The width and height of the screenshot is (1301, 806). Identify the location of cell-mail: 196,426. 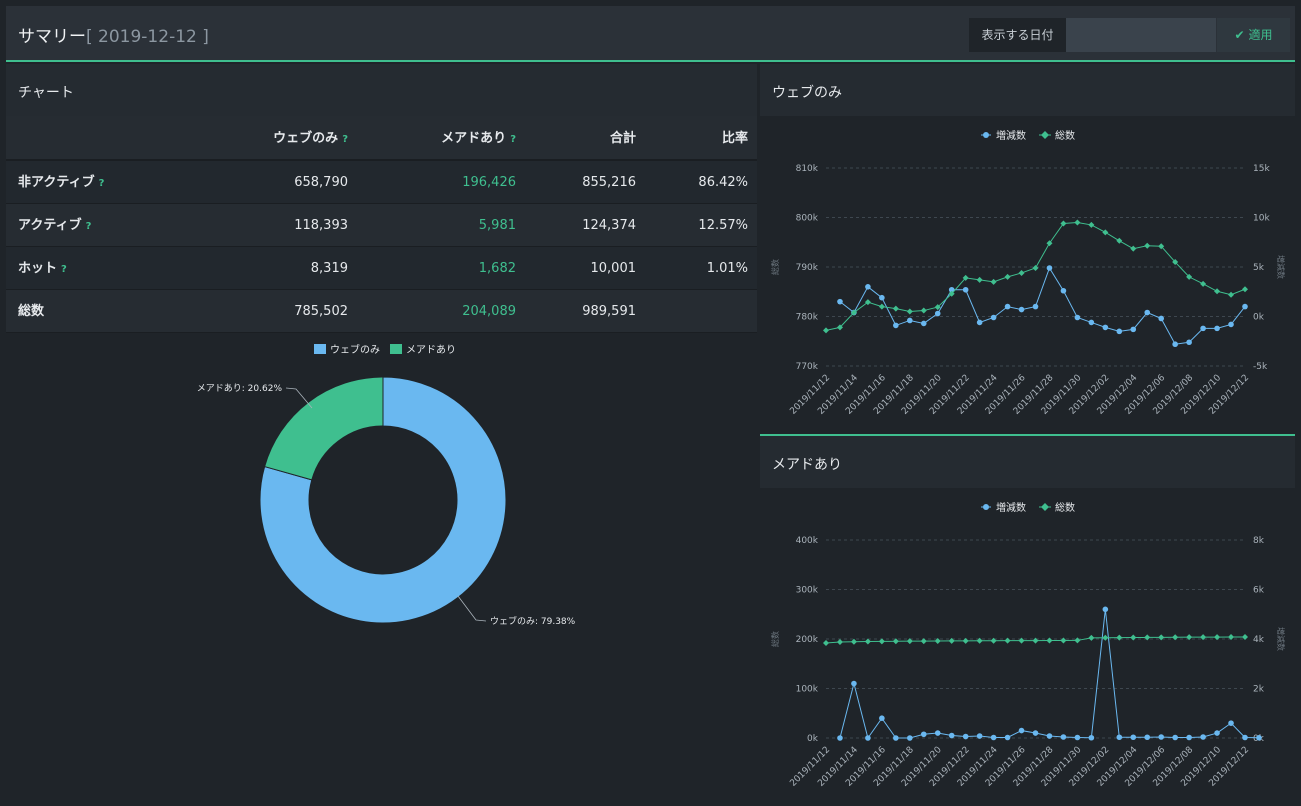
(489, 182).